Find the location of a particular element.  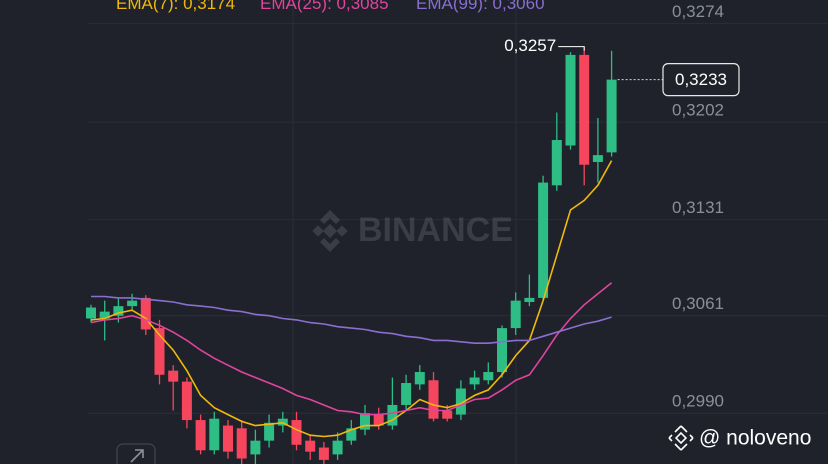

legend-name: EMA(99) is located at coordinates (449, 6).